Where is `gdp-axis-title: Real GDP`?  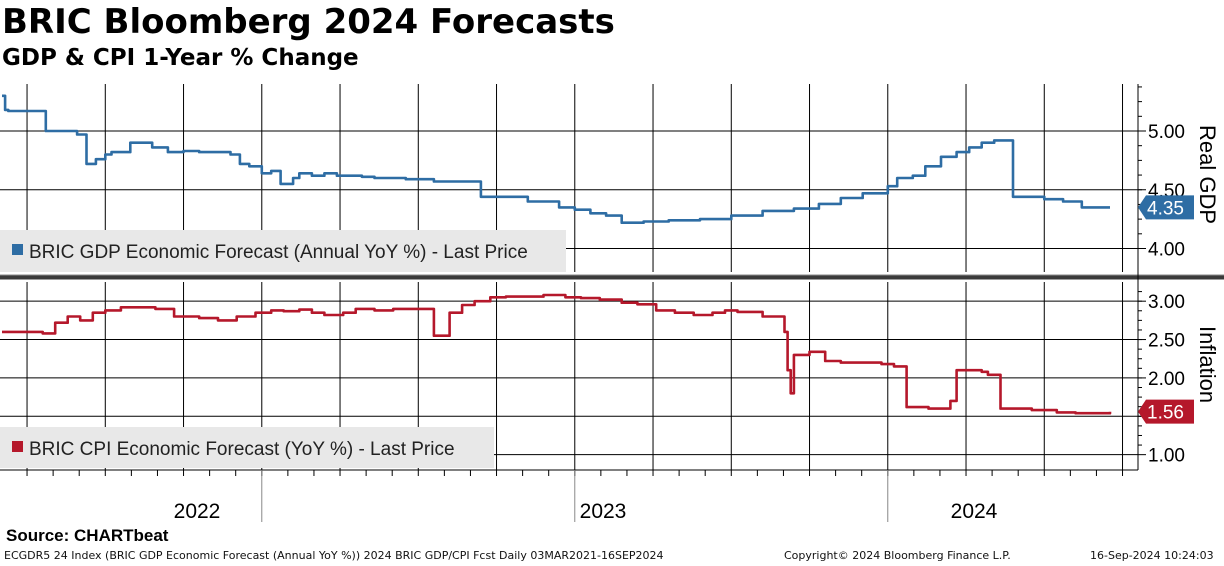
gdp-axis-title: Real GDP is located at coordinates (1207, 174).